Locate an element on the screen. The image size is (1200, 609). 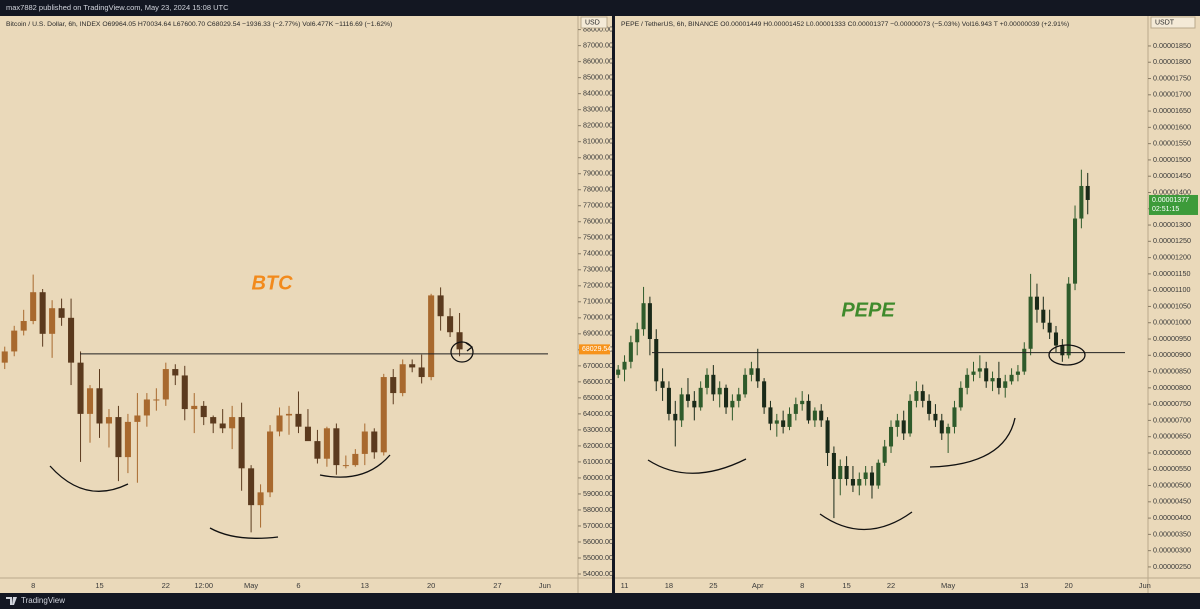
y-tick-label: 0.00001700 is located at coordinates (1172, 94).